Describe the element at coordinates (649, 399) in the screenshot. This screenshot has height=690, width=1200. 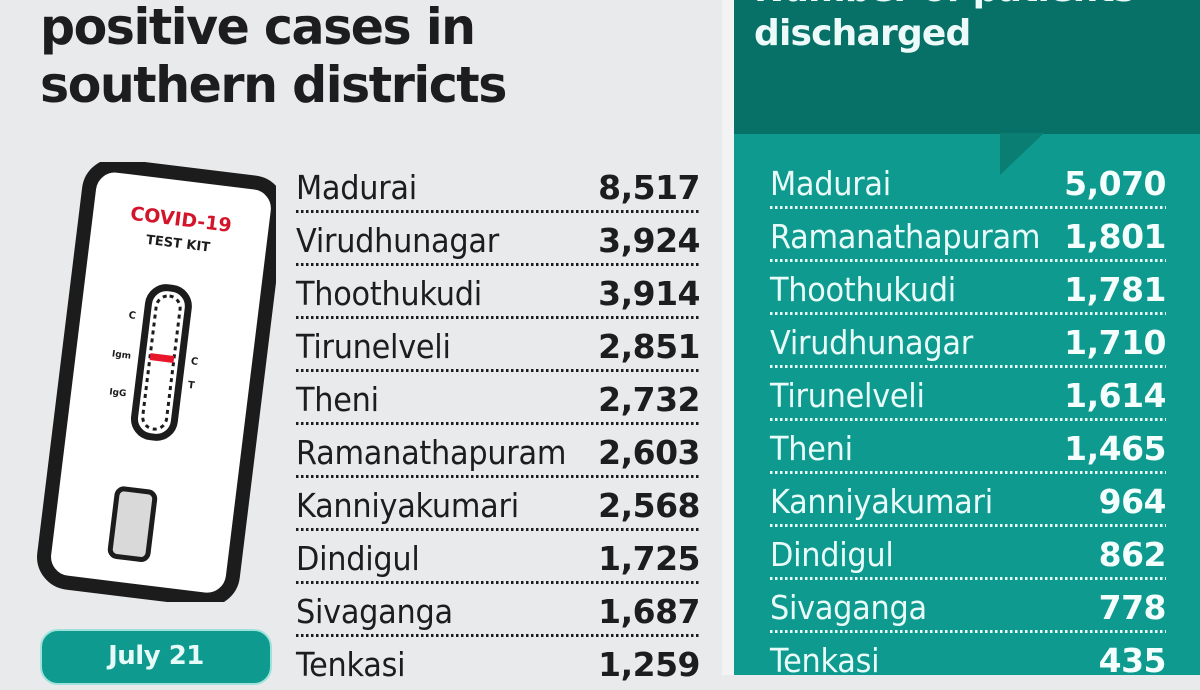
I see `case-count: 2,732` at that location.